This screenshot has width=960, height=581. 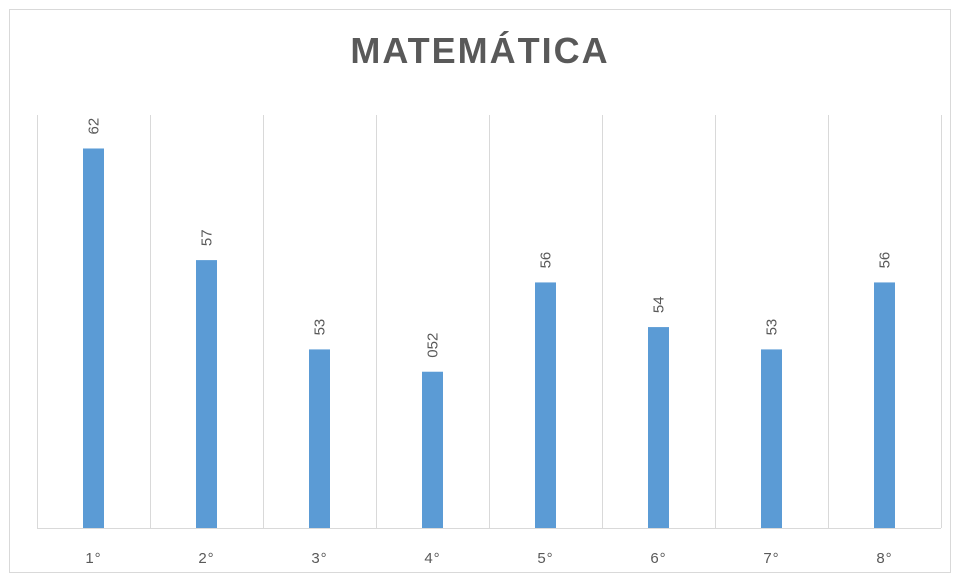 I want to click on data-label-5: 56, so click(x=546, y=260).